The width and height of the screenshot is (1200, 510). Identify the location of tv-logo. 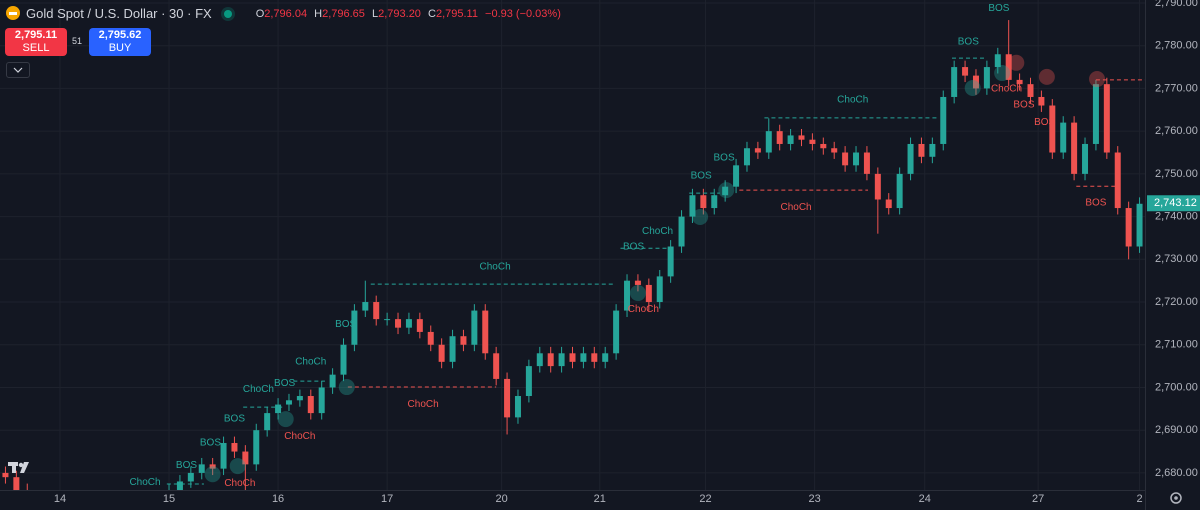
(18, 467).